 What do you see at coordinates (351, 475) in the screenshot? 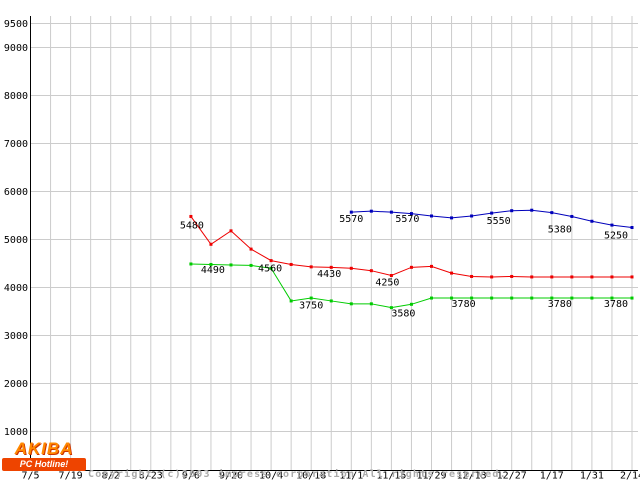
I see `x-axis-tick-label: 11/1` at bounding box center [351, 475].